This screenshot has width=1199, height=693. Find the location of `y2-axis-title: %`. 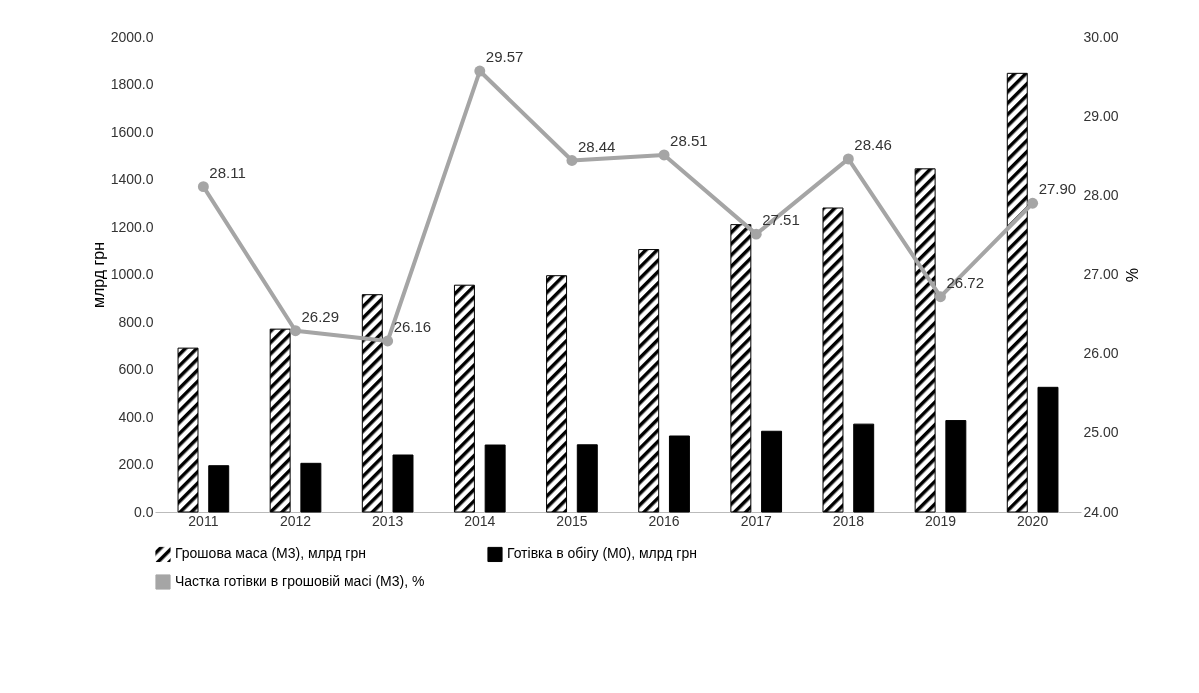

y2-axis-title: % is located at coordinates (1131, 275).